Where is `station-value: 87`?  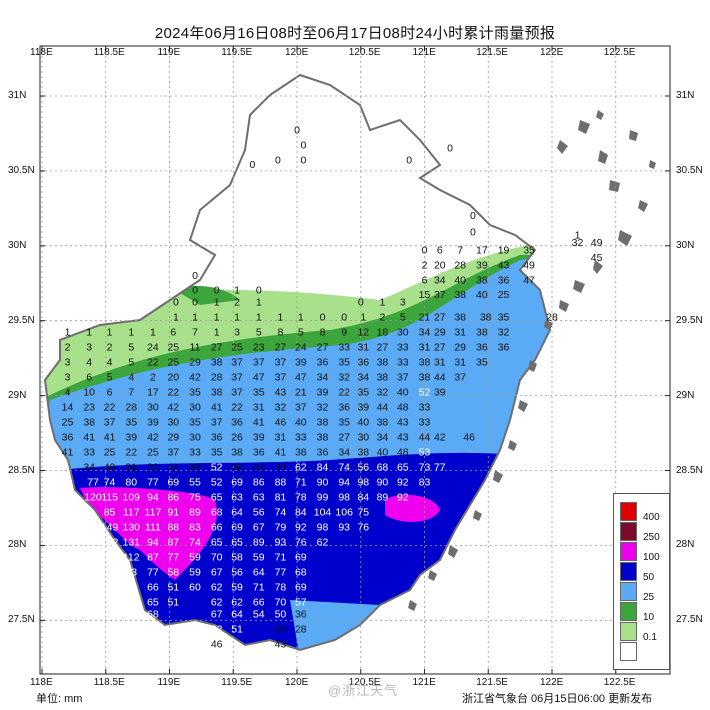
station-value: 87 is located at coordinates (153, 557).